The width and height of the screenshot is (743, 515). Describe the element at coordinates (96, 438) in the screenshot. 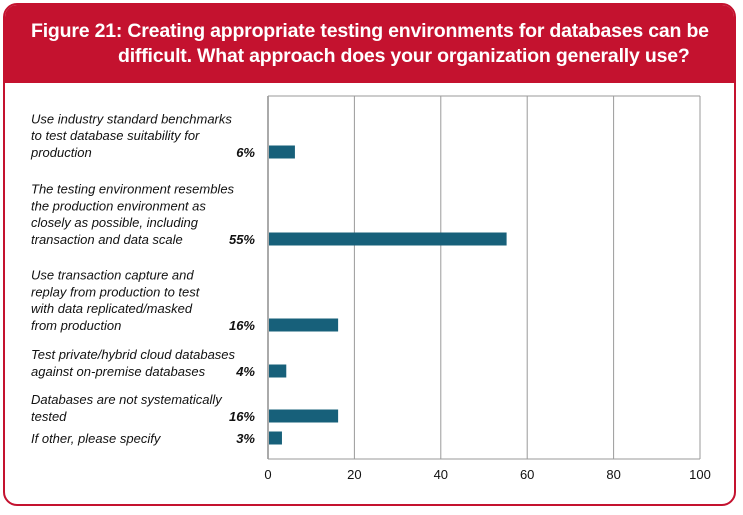

I see `category-label: If other, please specify` at that location.